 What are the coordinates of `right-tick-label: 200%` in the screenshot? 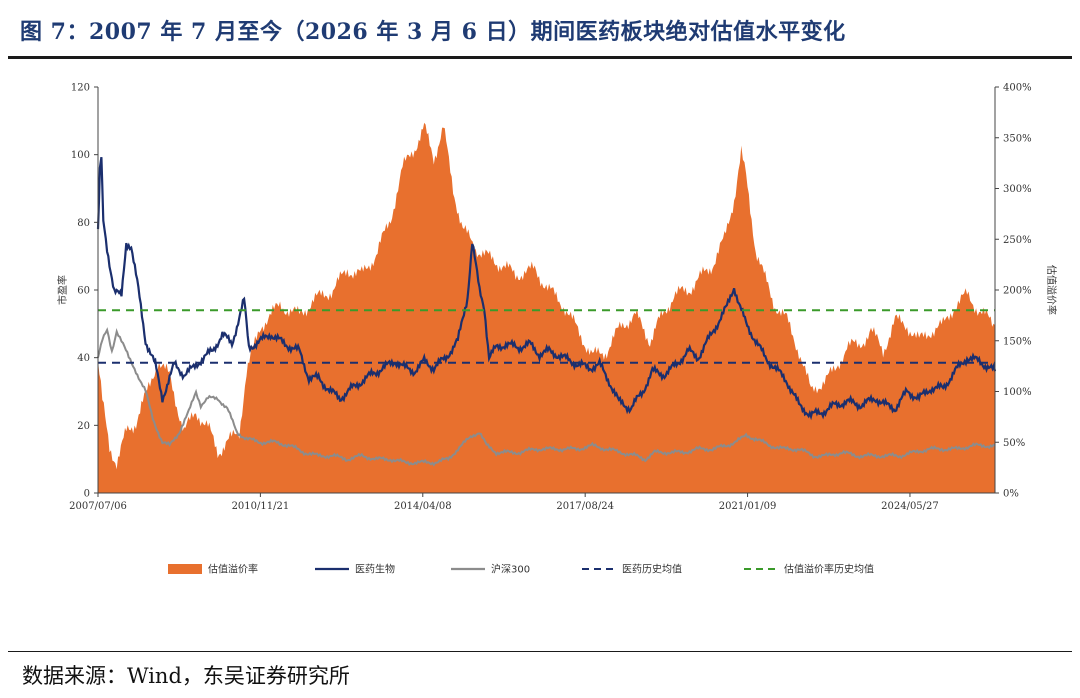 It's located at (1017, 291).